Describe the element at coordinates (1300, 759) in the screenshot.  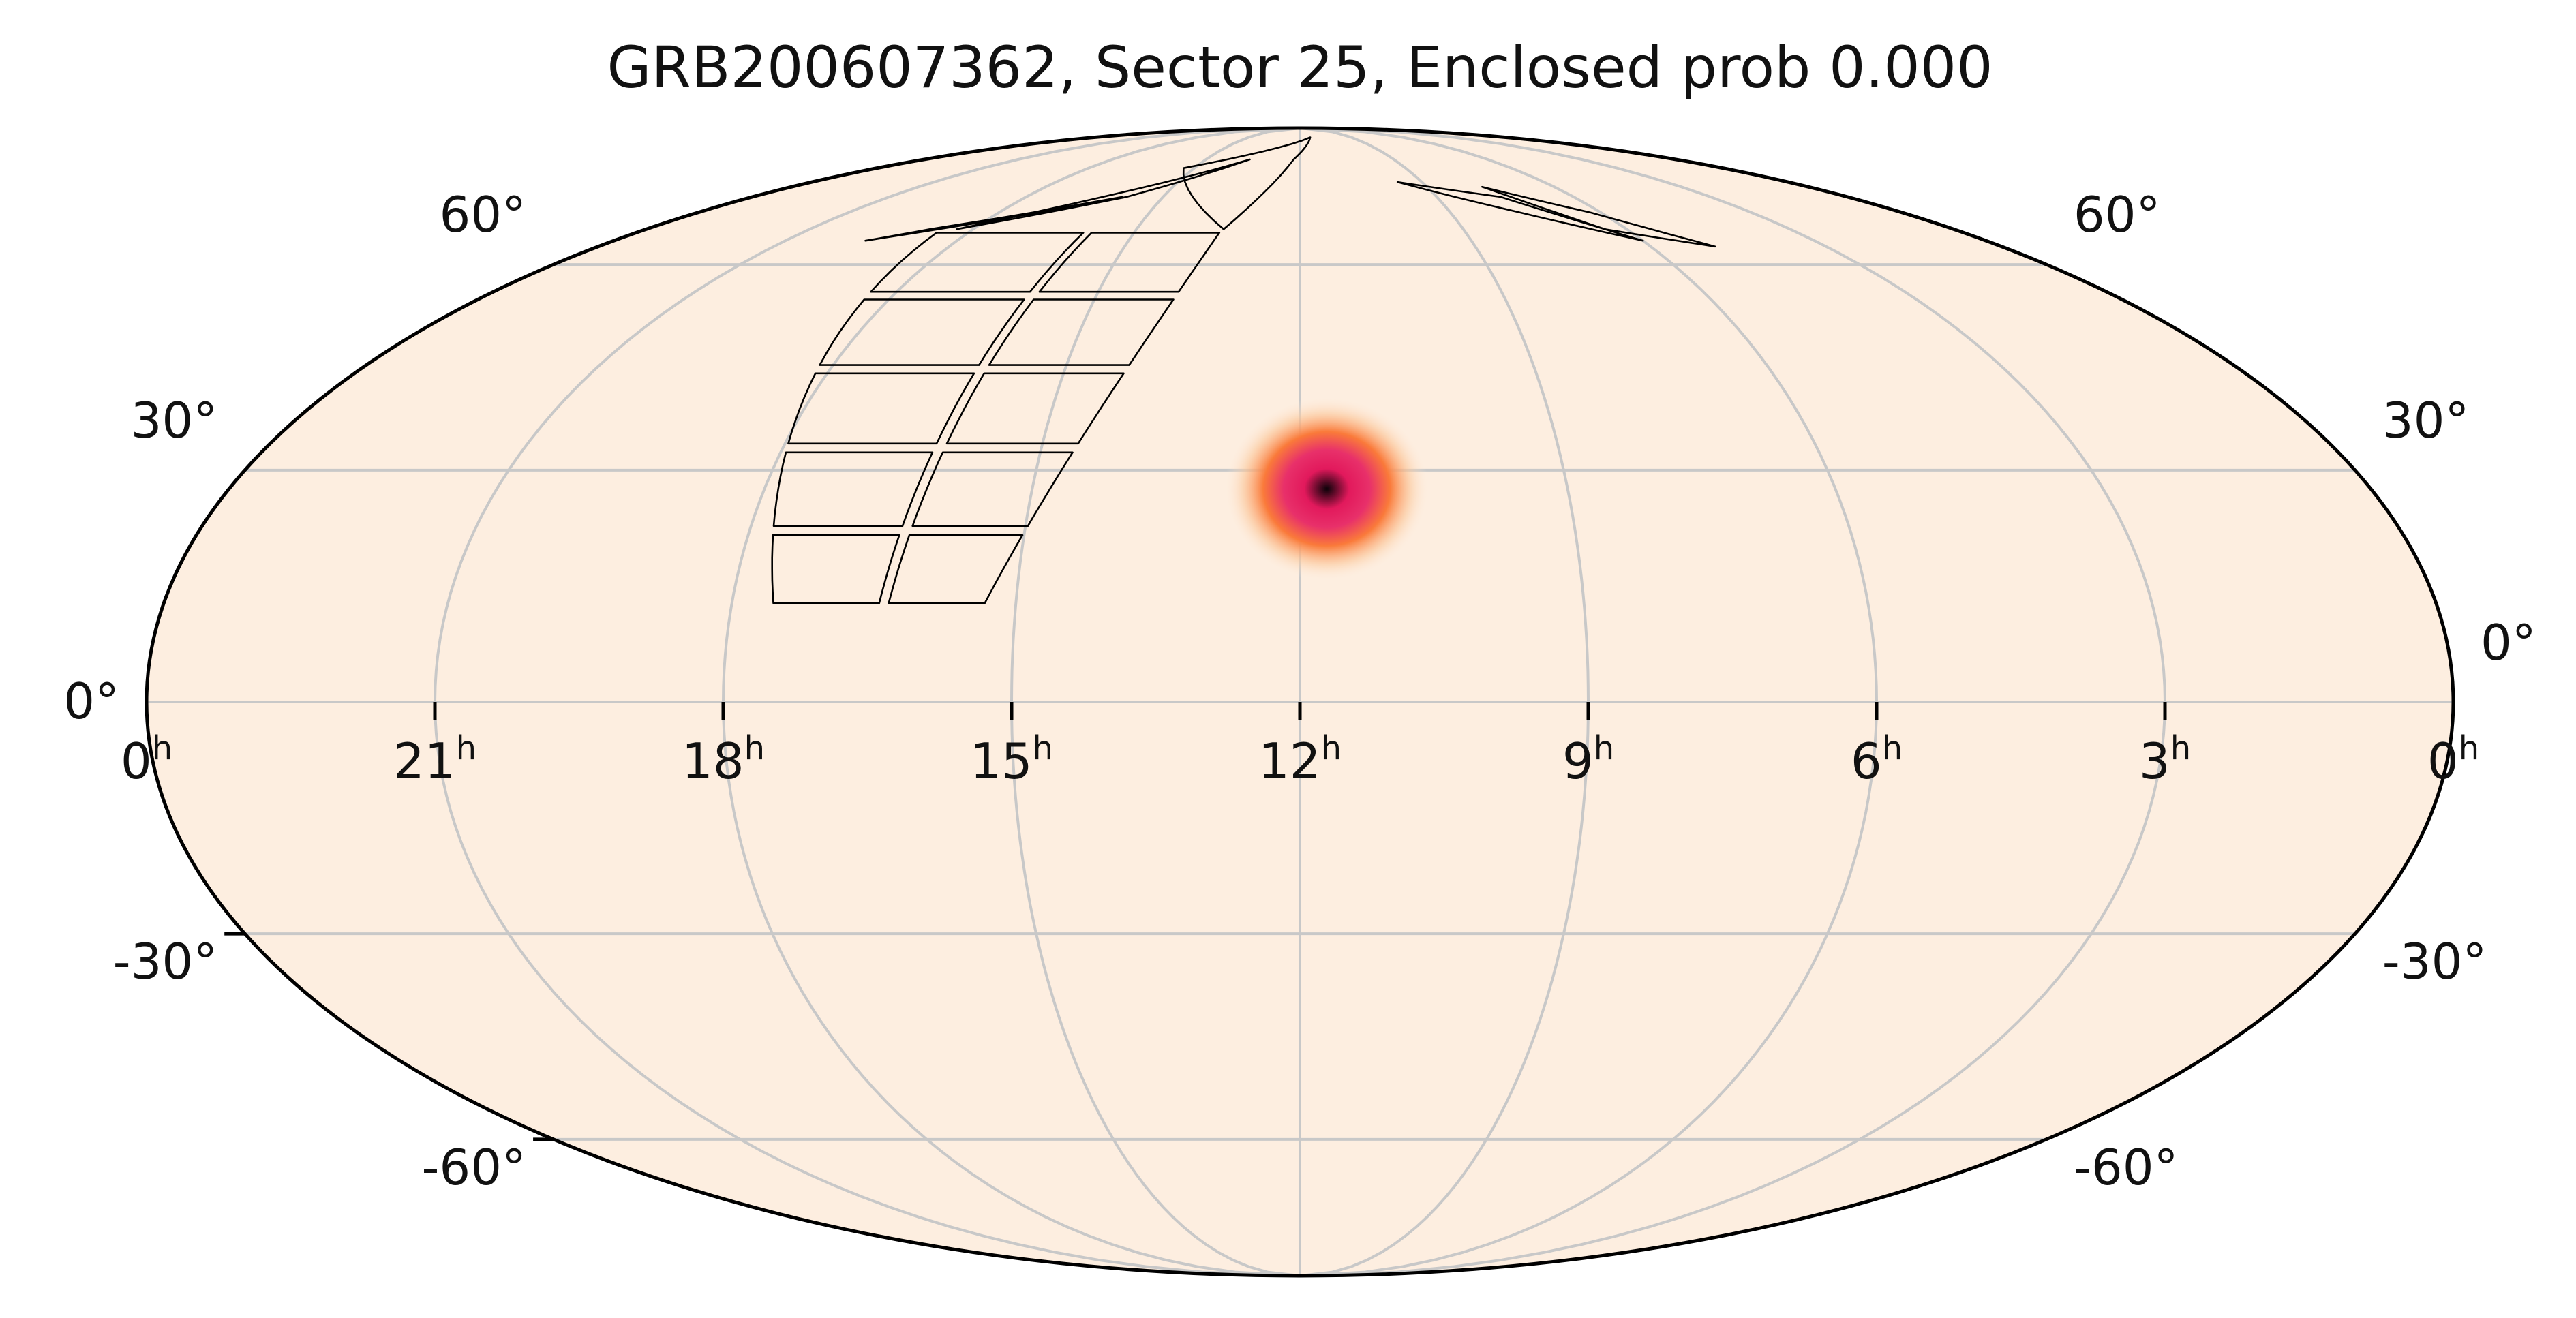
I see `ra-label: 12h` at that location.